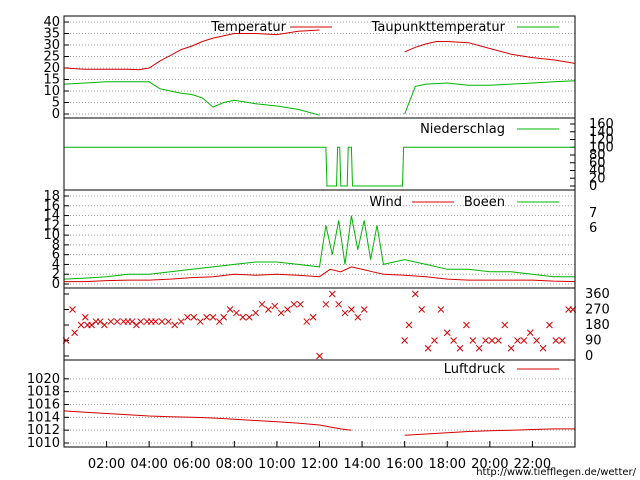  I want to click on y-tick-label: 14, so click(51, 216).